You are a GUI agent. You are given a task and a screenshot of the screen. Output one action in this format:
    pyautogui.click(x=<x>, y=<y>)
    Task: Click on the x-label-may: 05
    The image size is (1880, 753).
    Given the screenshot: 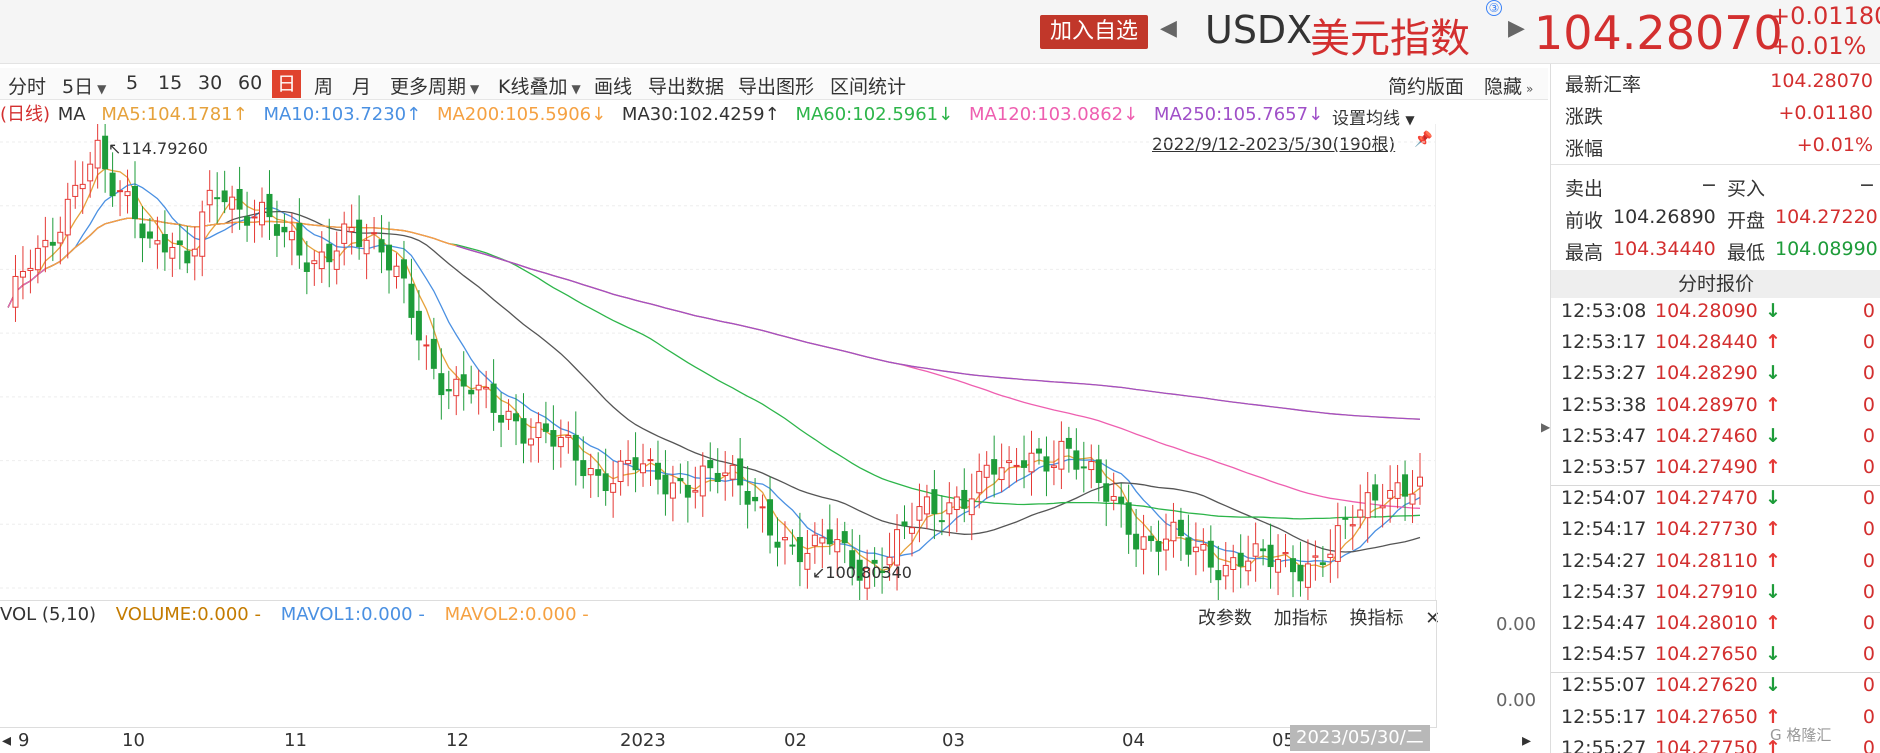 What is the action you would take?
    pyautogui.click(x=1283, y=740)
    